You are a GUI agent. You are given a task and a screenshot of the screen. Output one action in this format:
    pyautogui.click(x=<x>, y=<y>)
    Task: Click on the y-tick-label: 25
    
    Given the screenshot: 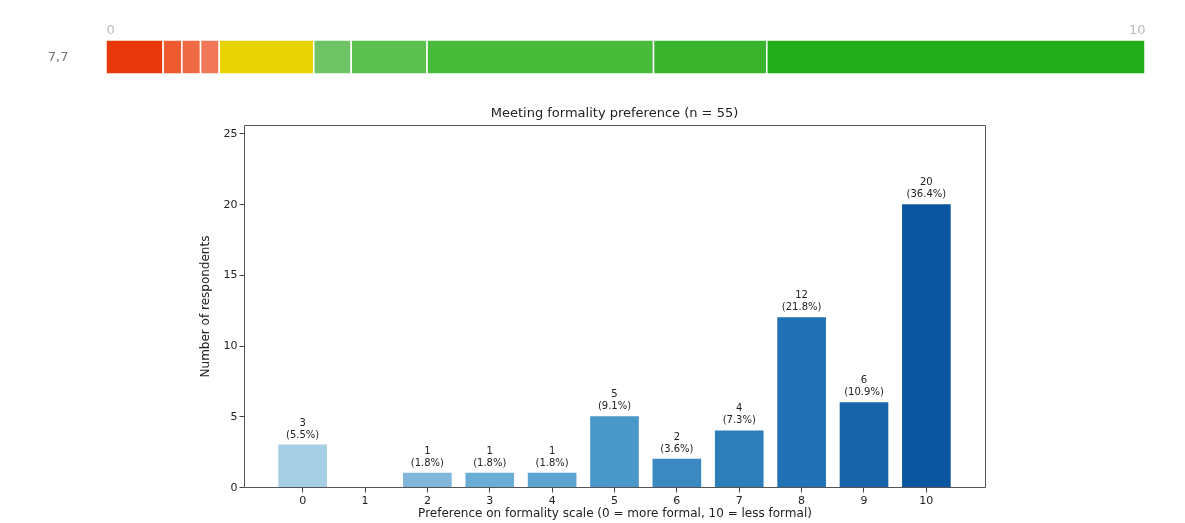 What is the action you would take?
    pyautogui.click(x=230, y=133)
    